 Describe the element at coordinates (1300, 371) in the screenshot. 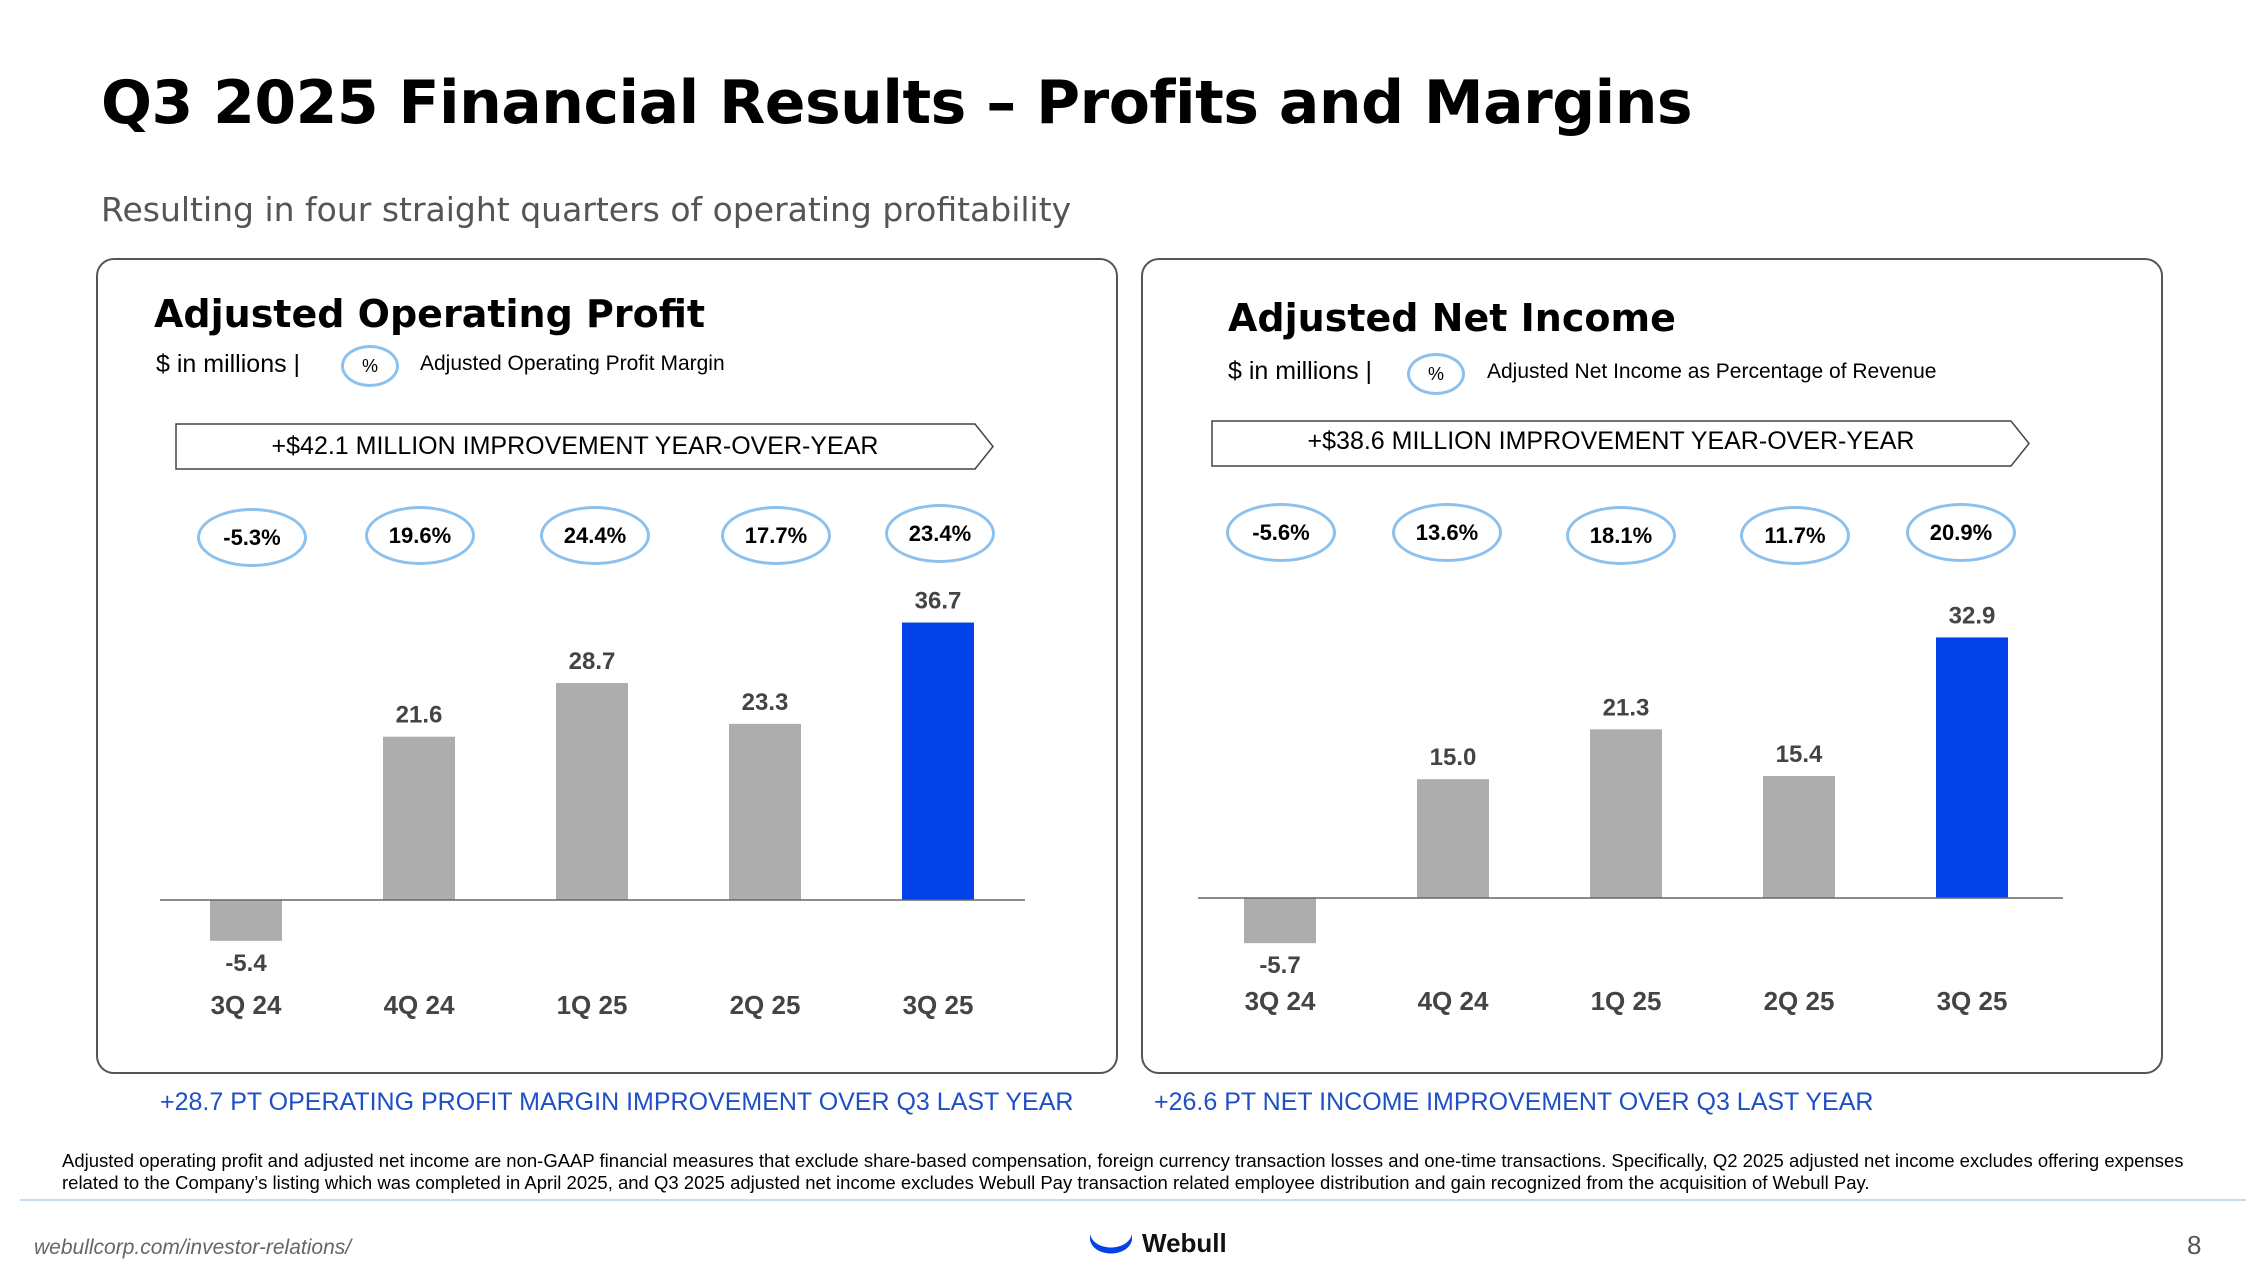

I see `net-income-units: $ in millions |` at that location.